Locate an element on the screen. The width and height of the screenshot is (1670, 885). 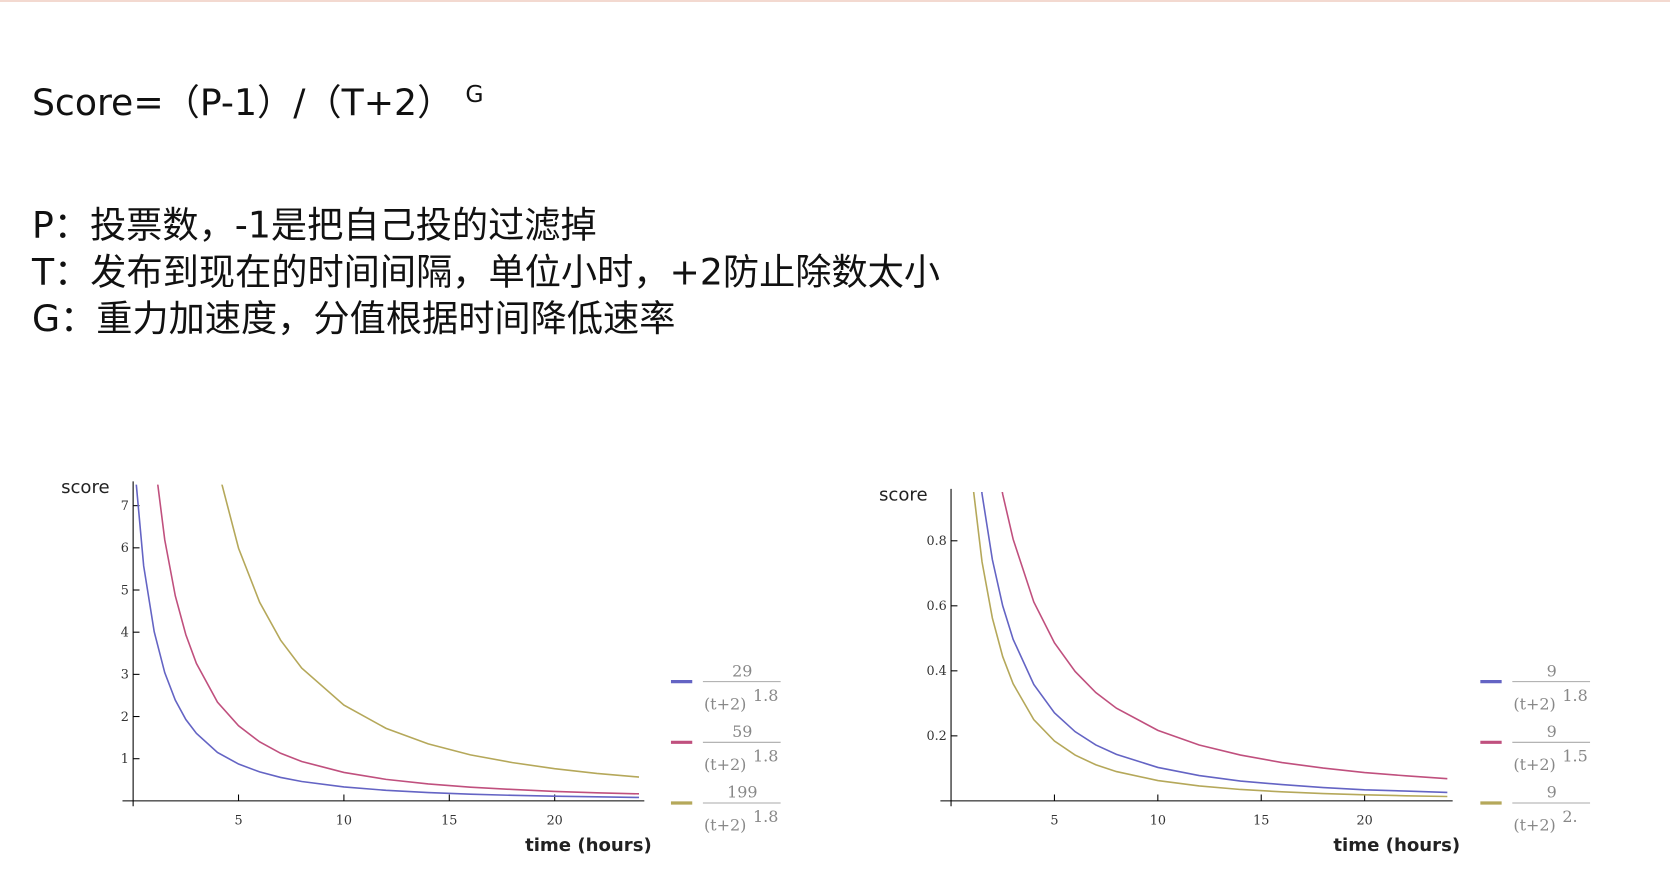
legend-numerator: 199 is located at coordinates (742, 792).